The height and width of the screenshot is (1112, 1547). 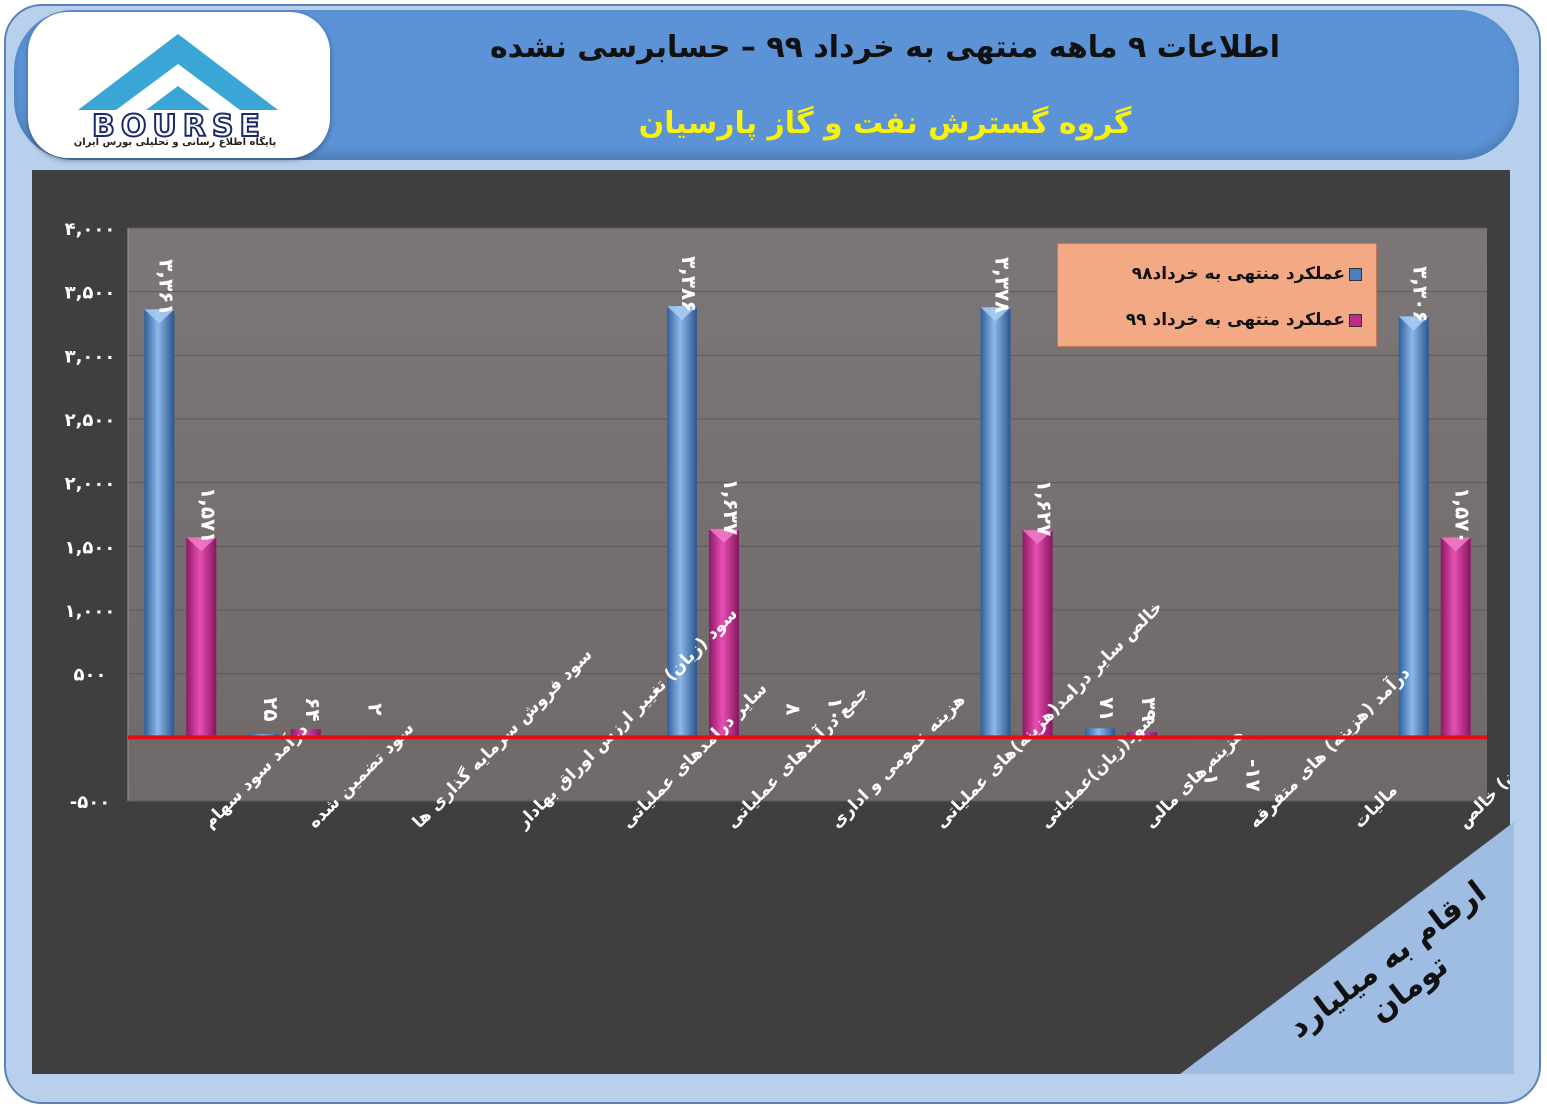 I want to click on data-label: ۸, so click(x=794, y=709).